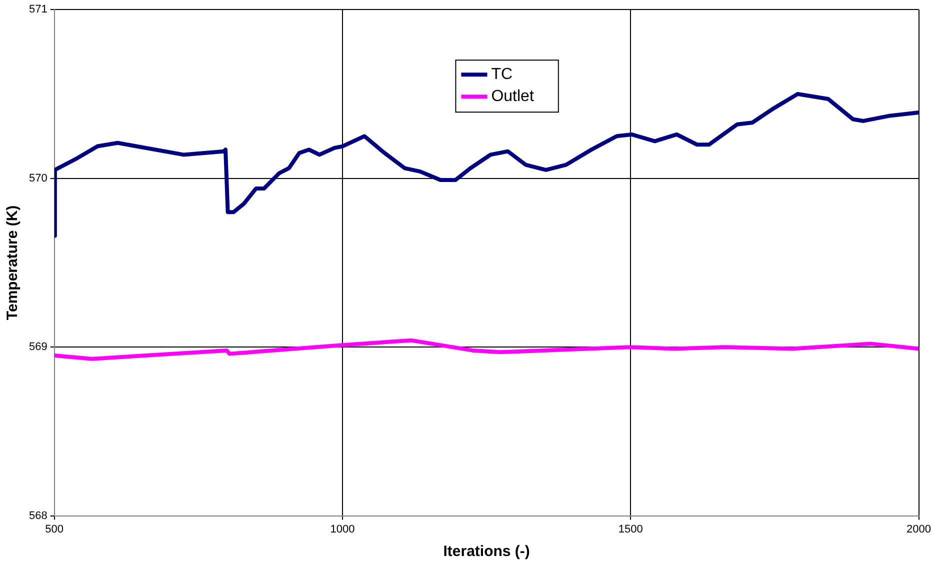 Image resolution: width=934 pixels, height=565 pixels. Describe the element at coordinates (342, 529) in the screenshot. I see `x-tick-label: 1000` at that location.